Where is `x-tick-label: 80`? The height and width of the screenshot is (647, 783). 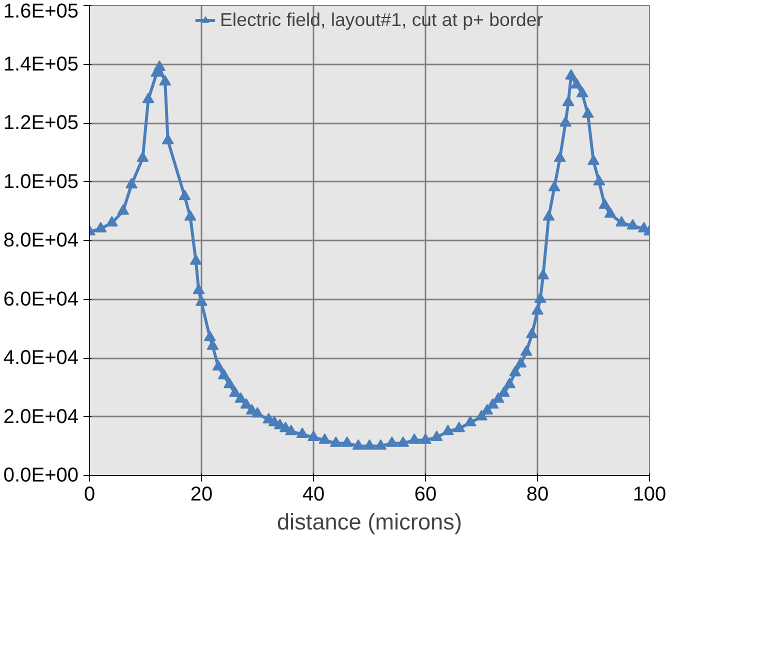
x-tick-label: 80 is located at coordinates (537, 495).